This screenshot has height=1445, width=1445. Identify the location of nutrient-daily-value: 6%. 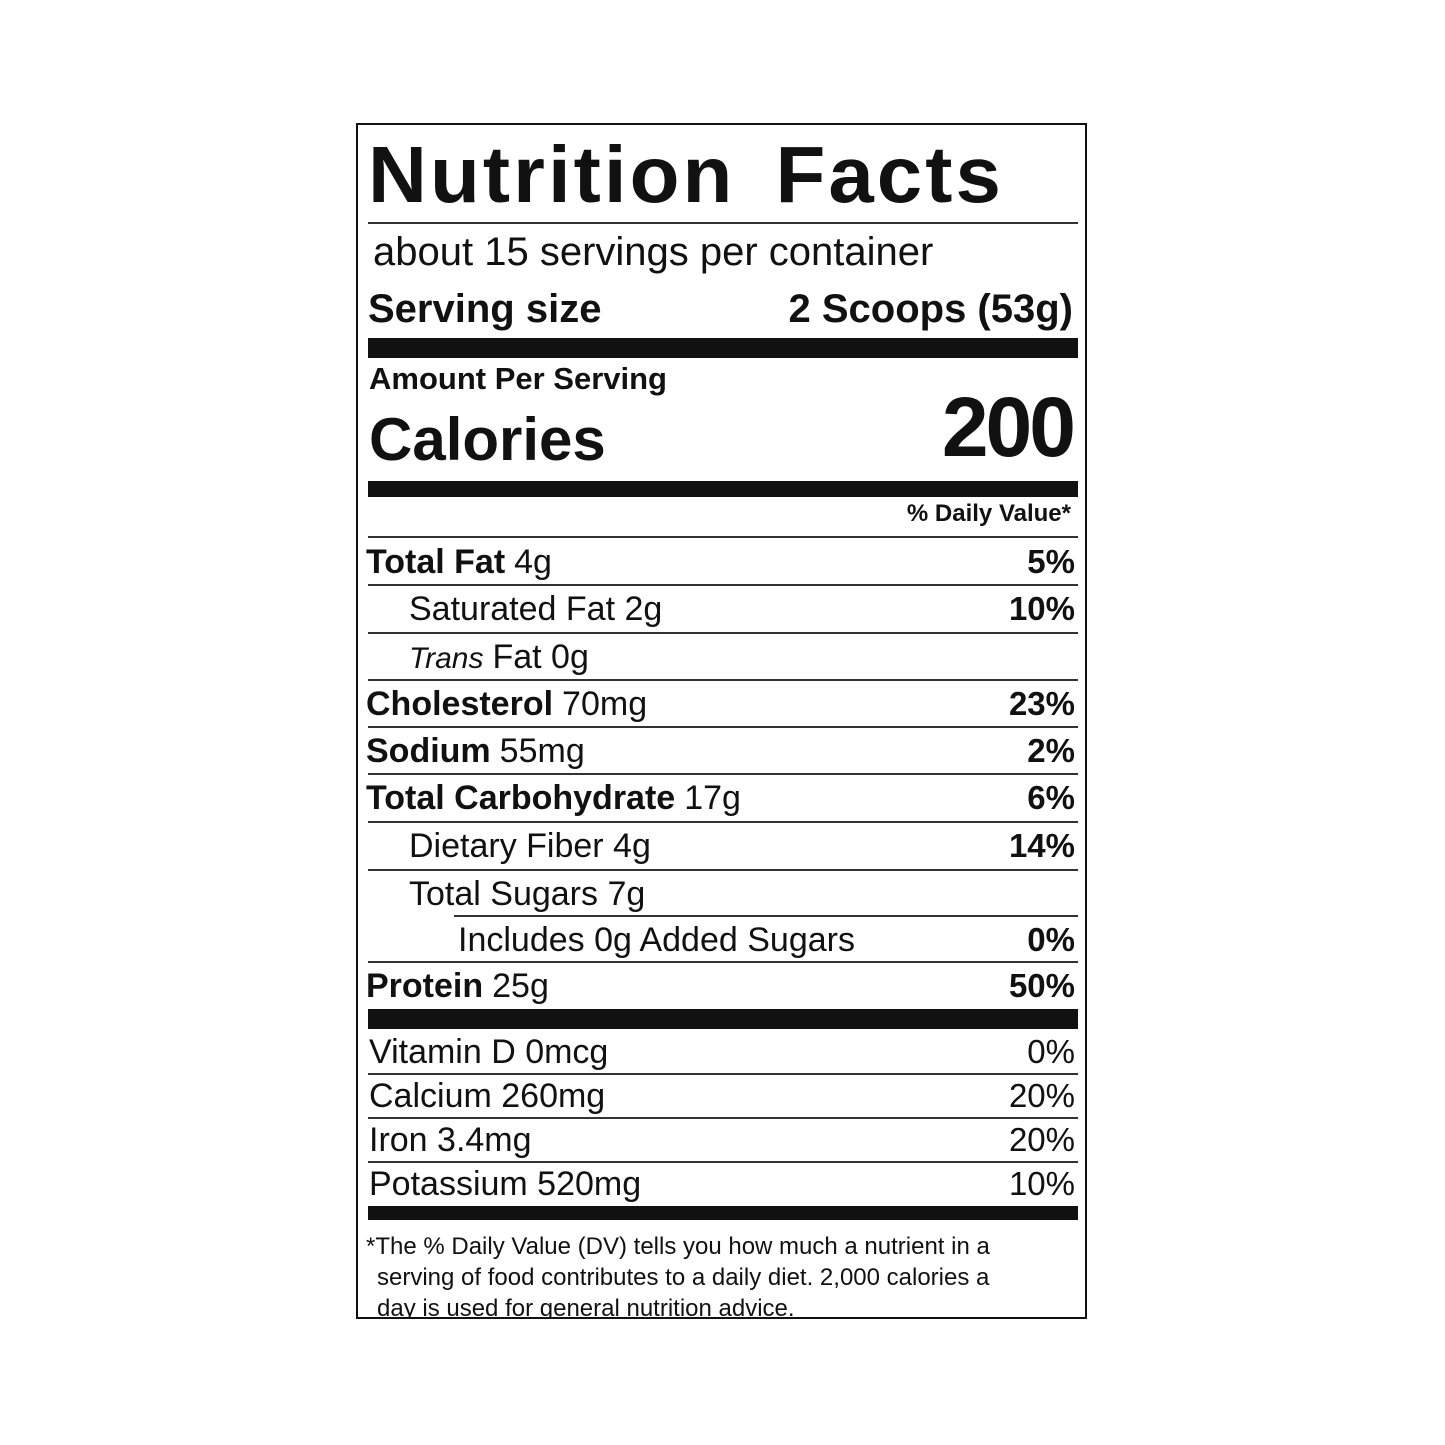
(1051, 797).